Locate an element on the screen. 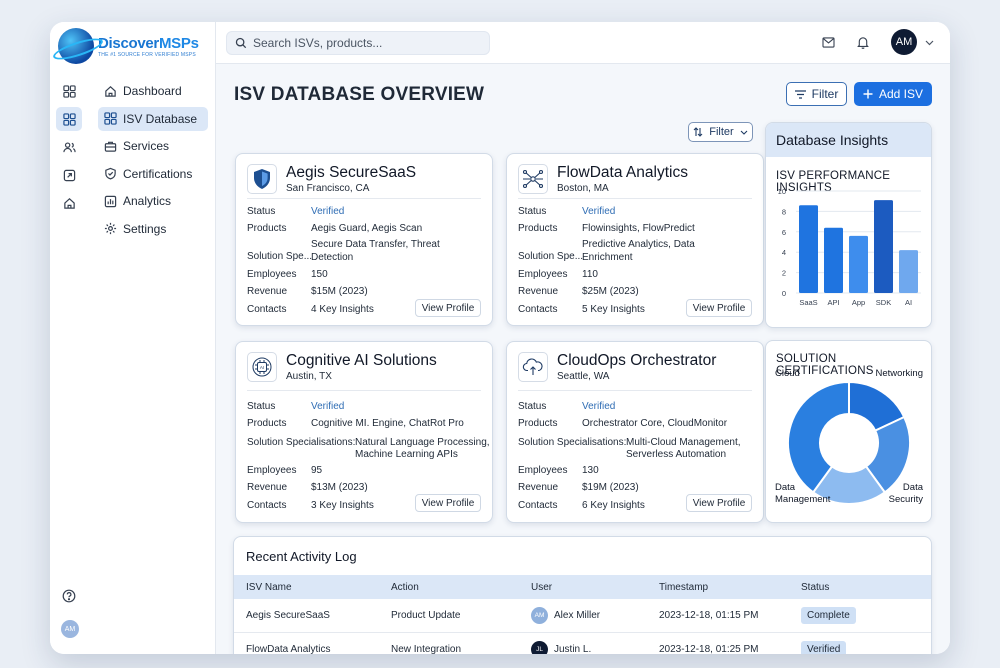  rail-users-icon is located at coordinates (69, 147).